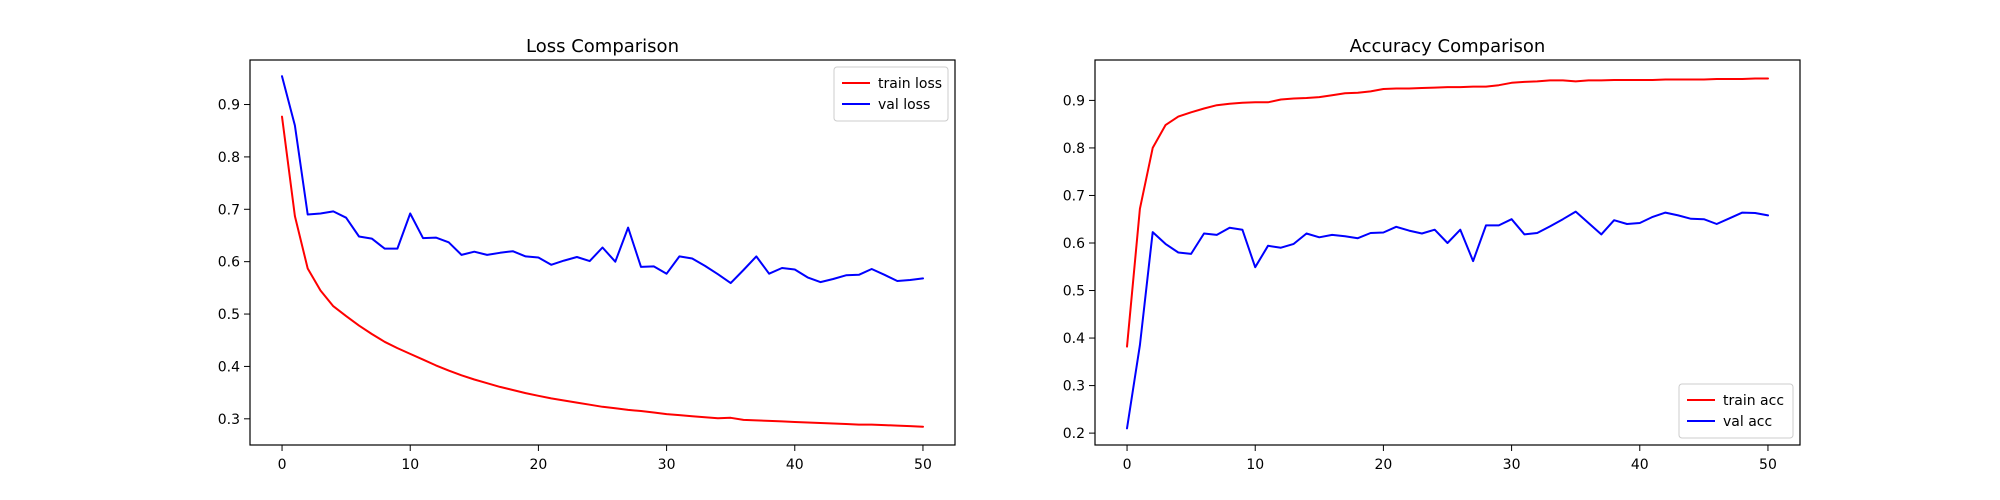 The image size is (2000, 500). What do you see at coordinates (602, 180) in the screenshot?
I see `series-line-val-loss` at bounding box center [602, 180].